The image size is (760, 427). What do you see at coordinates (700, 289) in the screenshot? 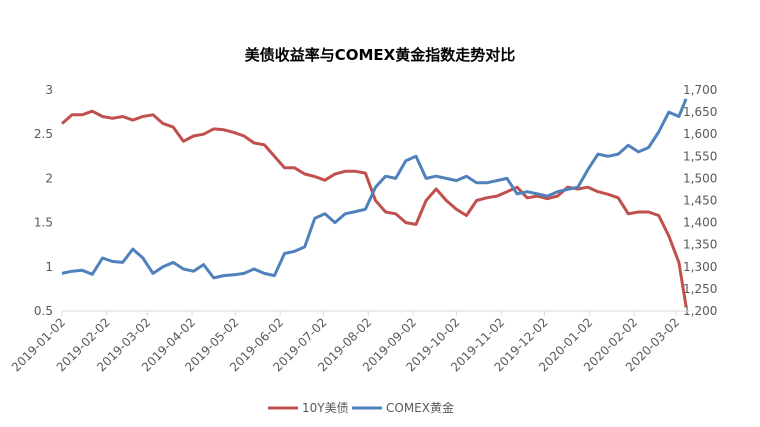
I see `right-y-tick-label: 1,250` at bounding box center [700, 289].